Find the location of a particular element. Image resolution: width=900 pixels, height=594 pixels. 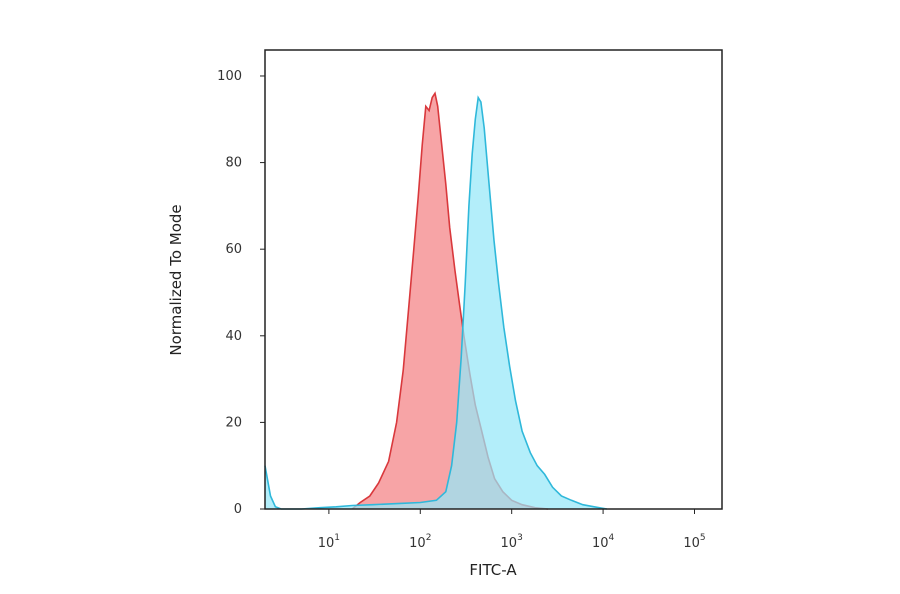

x-tick-label: 10³ is located at coordinates (512, 542).